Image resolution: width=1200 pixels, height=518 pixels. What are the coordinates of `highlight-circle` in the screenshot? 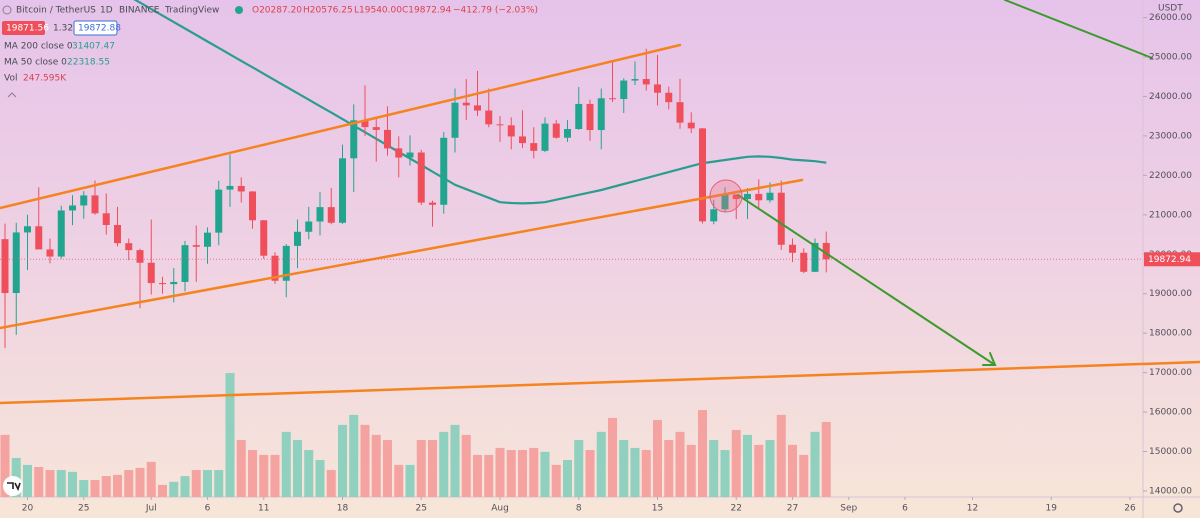 It's located at (726, 196).